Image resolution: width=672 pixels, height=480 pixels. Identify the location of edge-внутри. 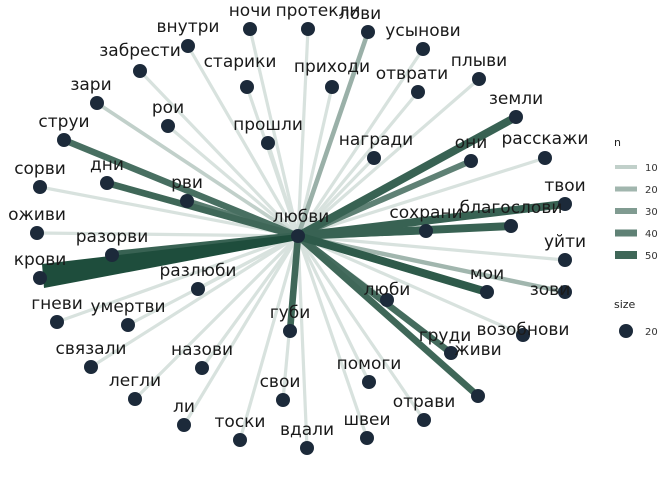
(243, 141).